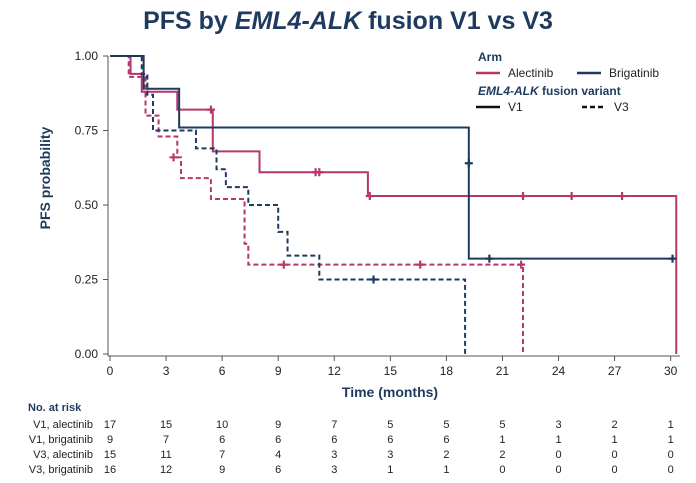  I want to click on y-axis-title: PFS probability, so click(45, 177).